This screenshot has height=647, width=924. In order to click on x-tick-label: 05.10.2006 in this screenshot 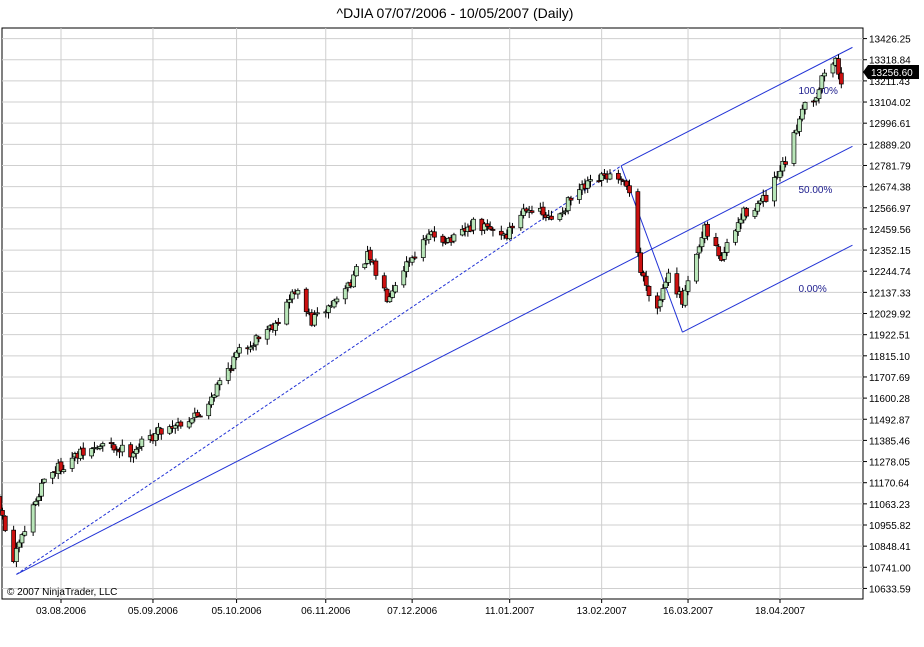, I will do `click(237, 611)`.